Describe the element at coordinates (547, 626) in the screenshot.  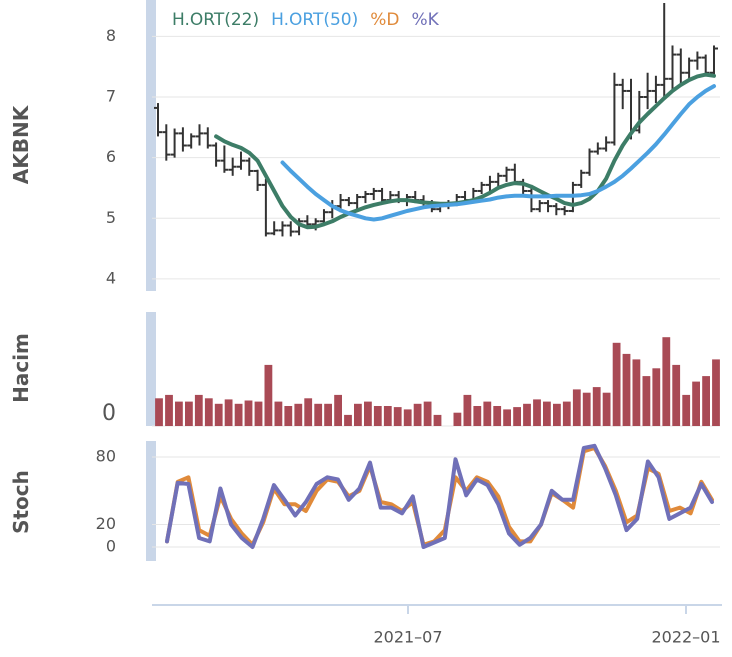
I see `time-ticks: 2021–07 2022–01` at that location.